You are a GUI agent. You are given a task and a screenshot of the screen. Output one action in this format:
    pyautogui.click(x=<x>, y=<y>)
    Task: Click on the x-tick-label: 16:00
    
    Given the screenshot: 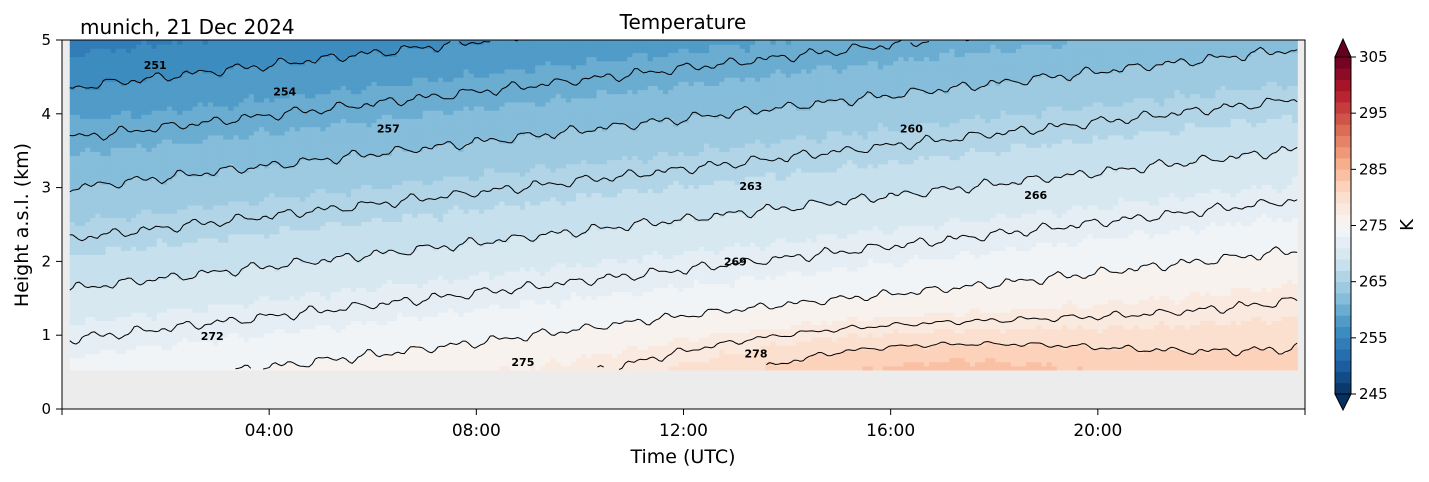 What is the action you would take?
    pyautogui.click(x=890, y=431)
    